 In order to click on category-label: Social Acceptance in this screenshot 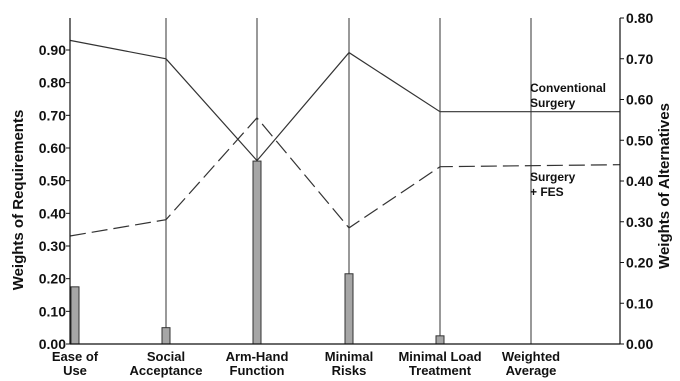, I will do `click(166, 363)`.